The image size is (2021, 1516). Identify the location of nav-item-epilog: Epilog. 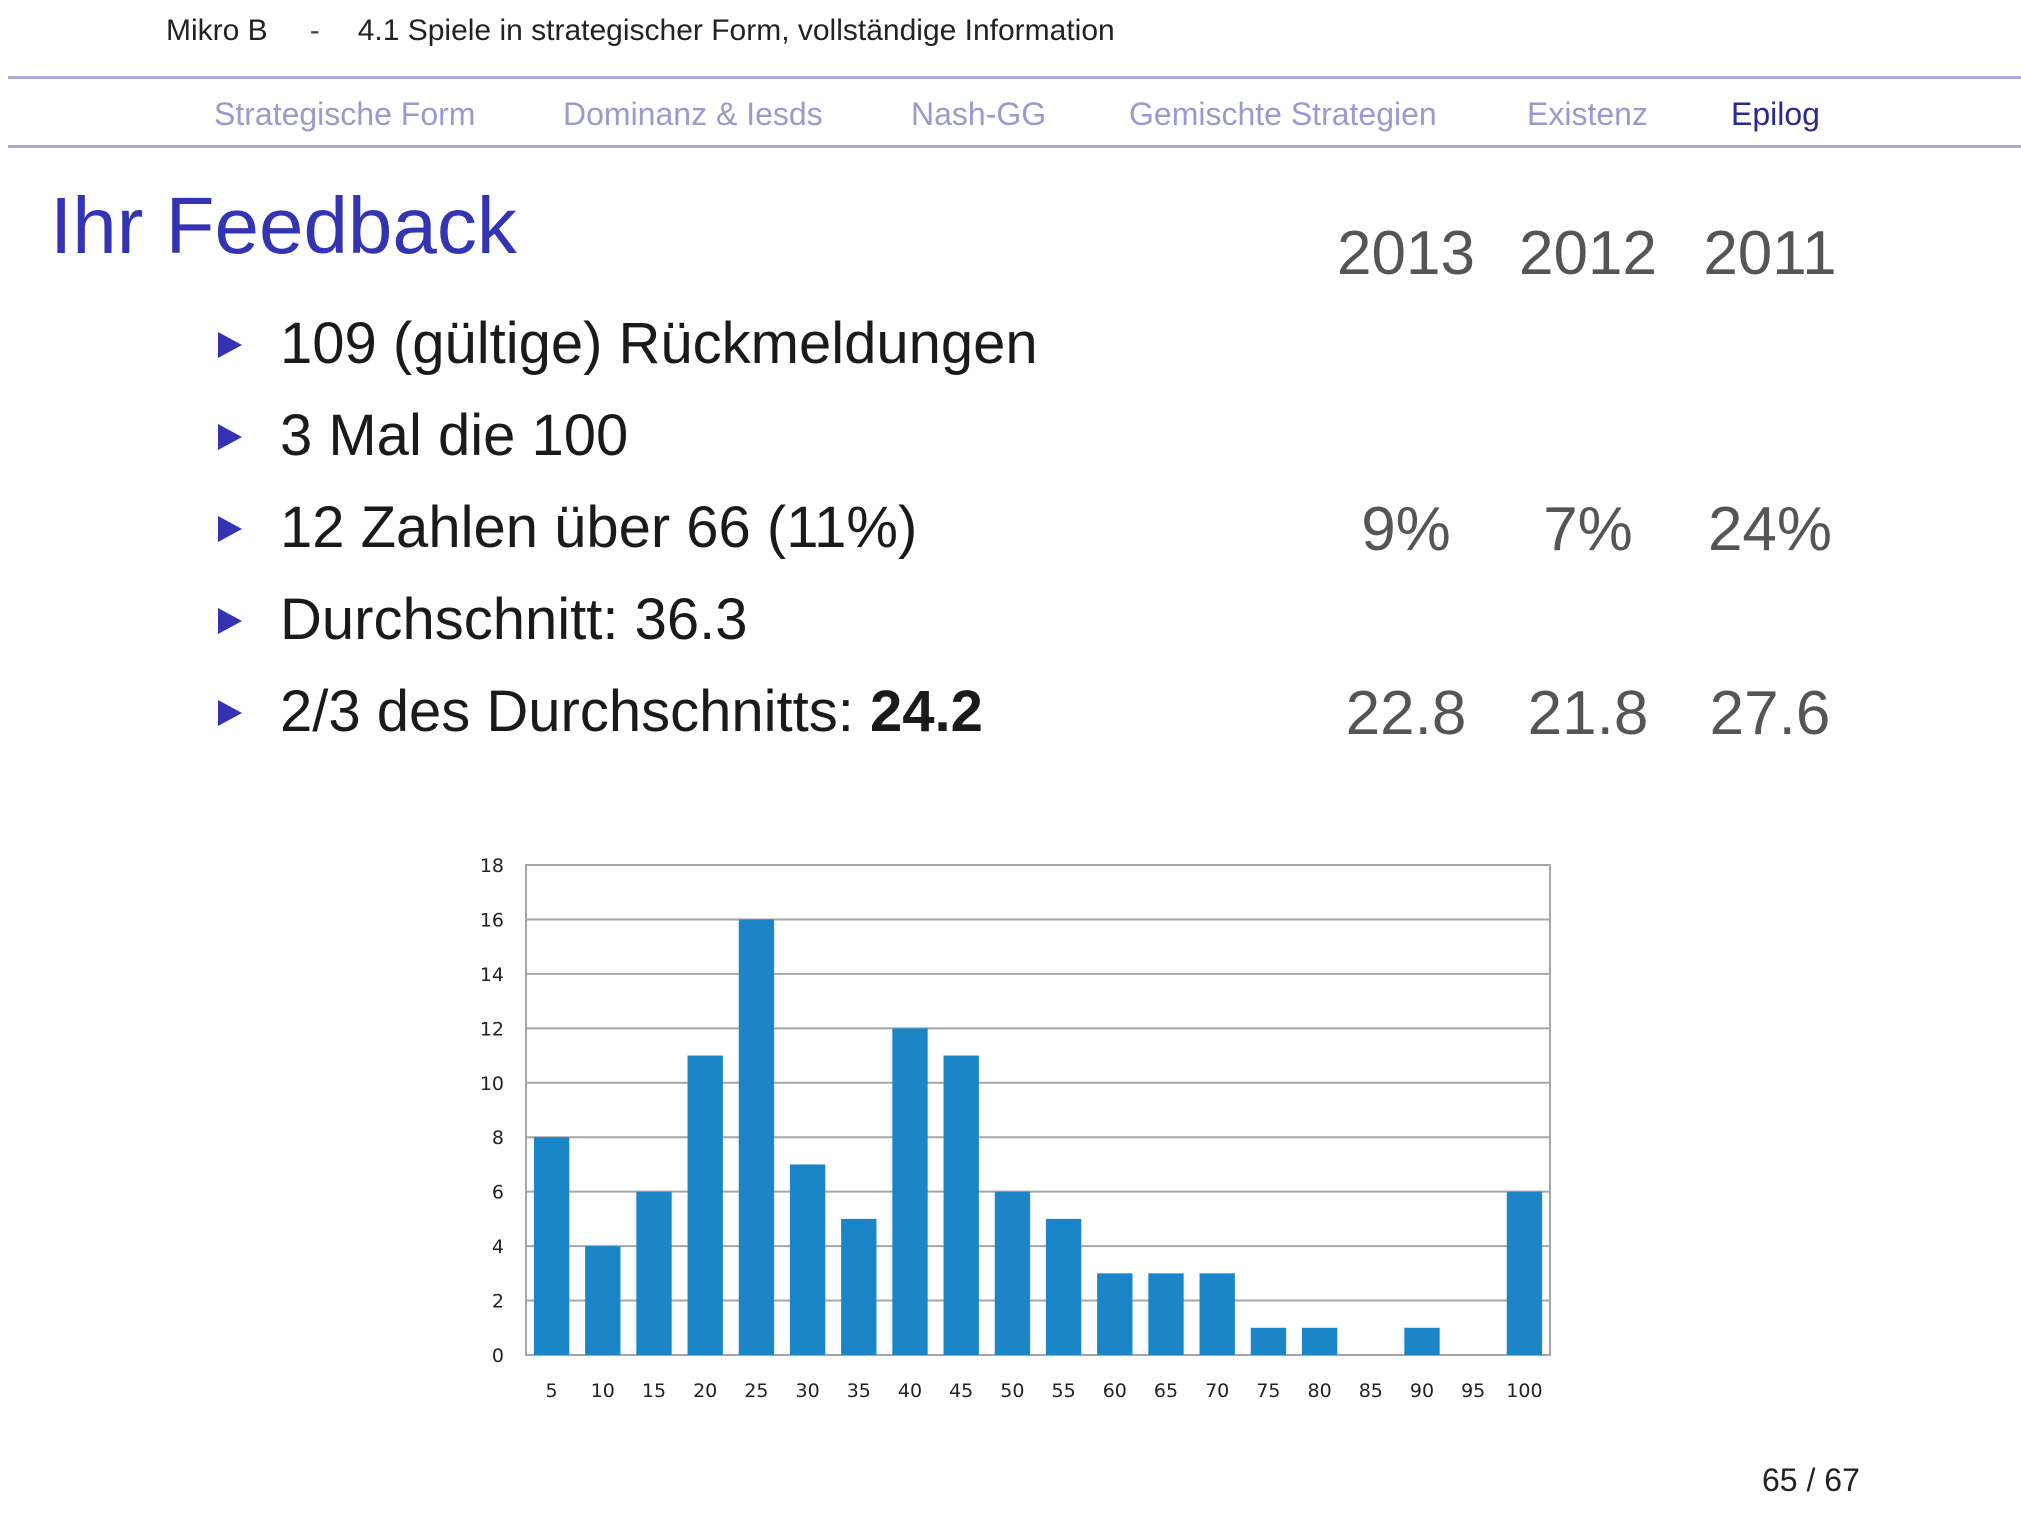
(1775, 114).